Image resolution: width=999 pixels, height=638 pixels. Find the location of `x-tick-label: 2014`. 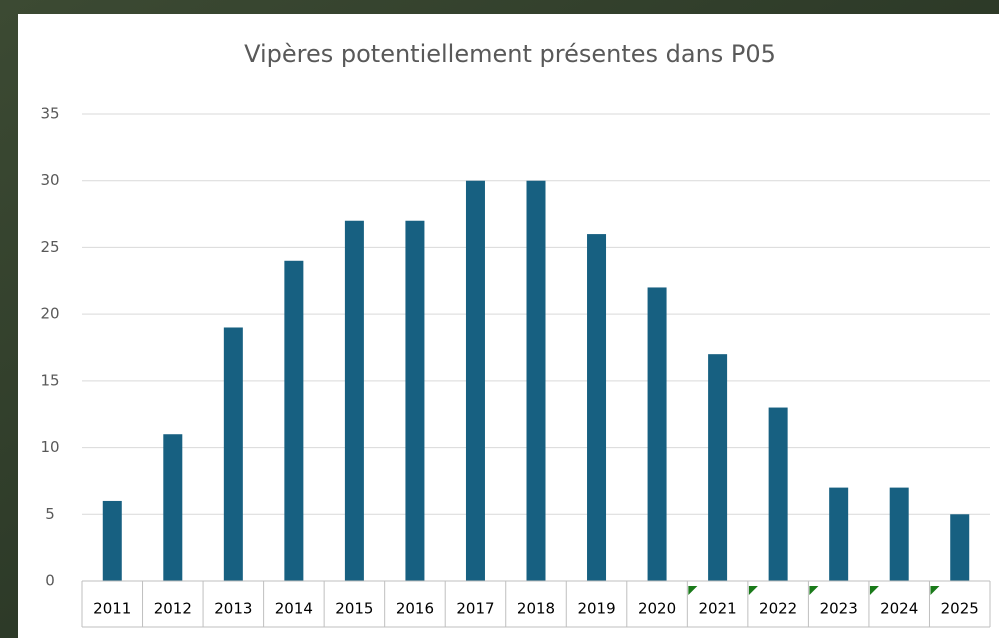

x-tick-label: 2014 is located at coordinates (294, 609).